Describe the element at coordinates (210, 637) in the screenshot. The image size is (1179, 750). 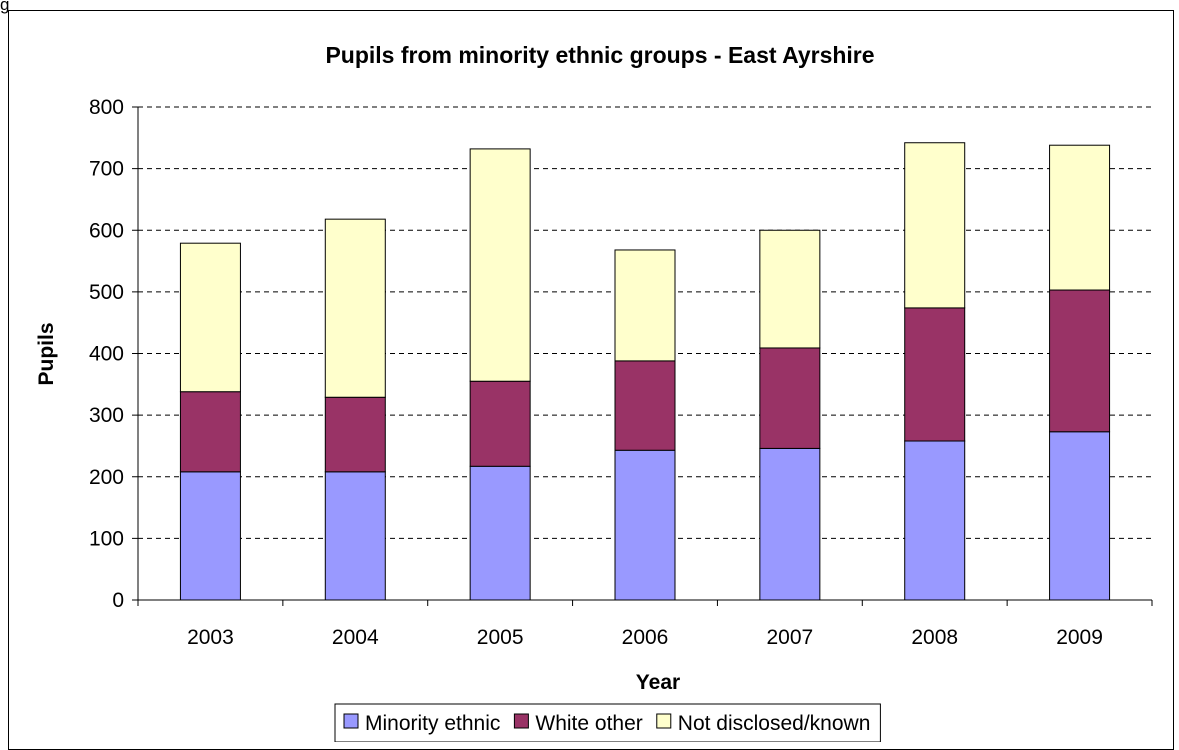
I see `x-tick-label: 2003` at that location.